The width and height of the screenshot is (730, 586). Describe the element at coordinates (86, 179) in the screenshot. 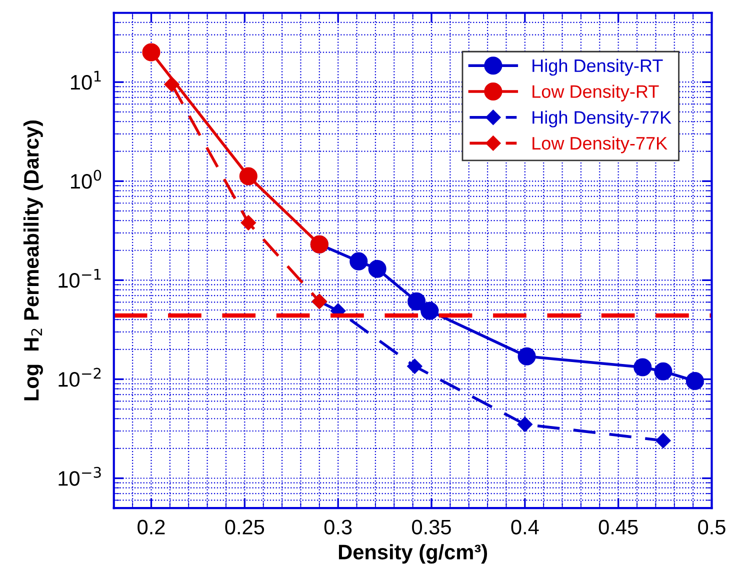

I see `y-tick-label: 10$^{0}$` at that location.